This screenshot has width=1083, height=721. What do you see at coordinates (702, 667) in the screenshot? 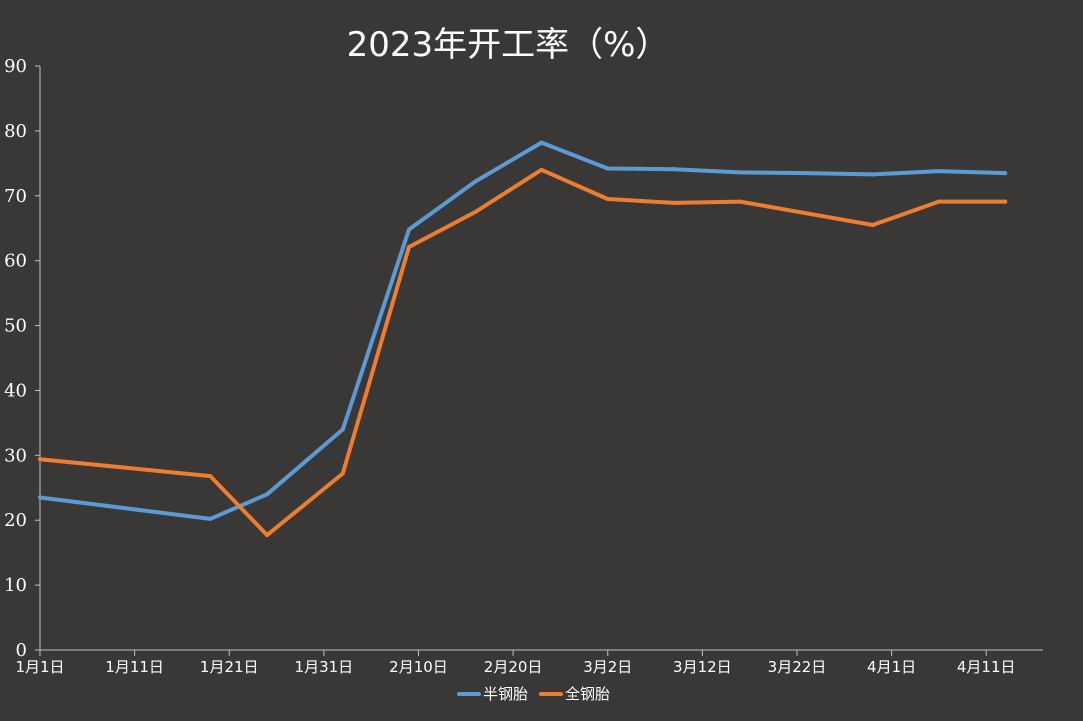
I see `x-tick-label: 3月12日` at bounding box center [702, 667].